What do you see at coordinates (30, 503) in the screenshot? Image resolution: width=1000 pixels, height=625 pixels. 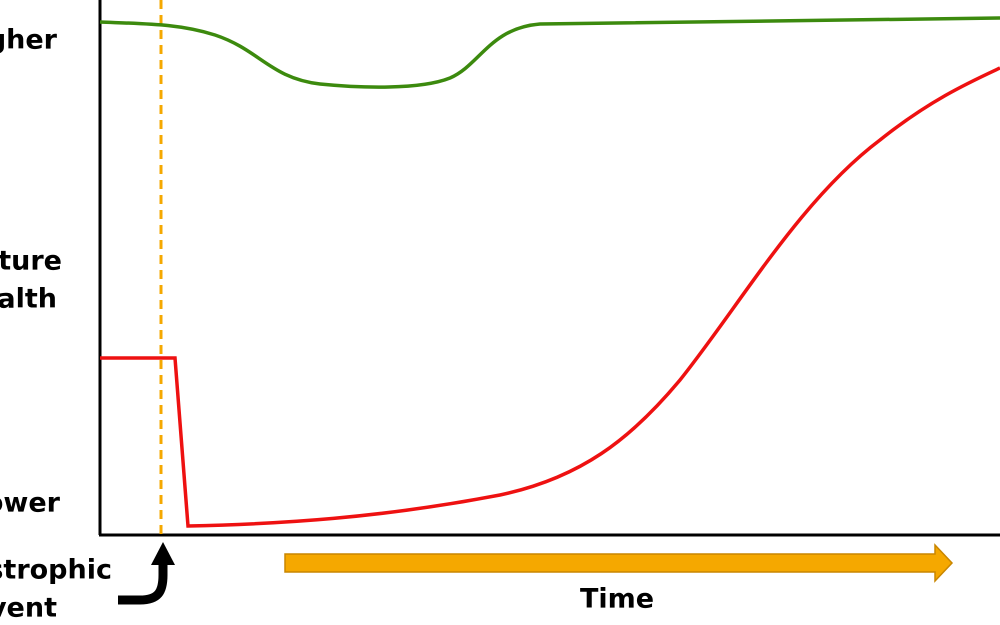 I see `lower-label: ower` at bounding box center [30, 503].